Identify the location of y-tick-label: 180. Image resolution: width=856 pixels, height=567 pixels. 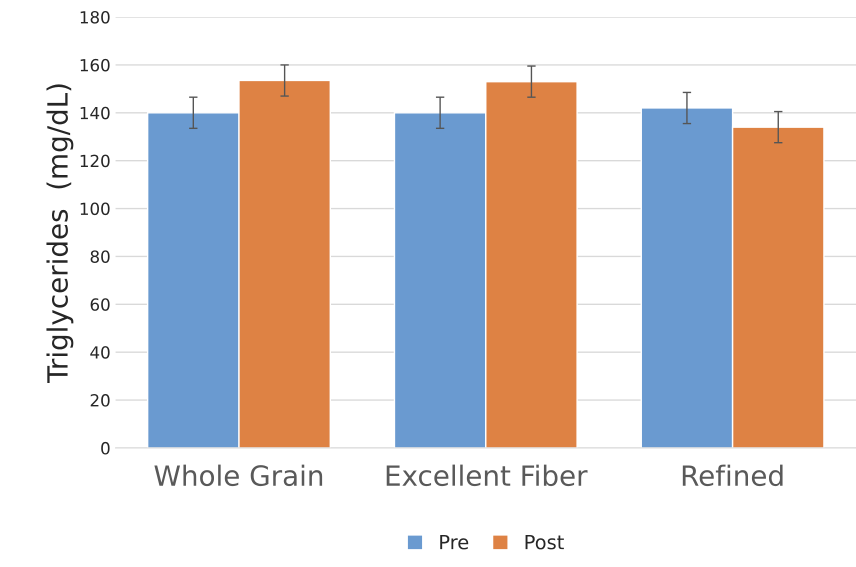
(95, 17).